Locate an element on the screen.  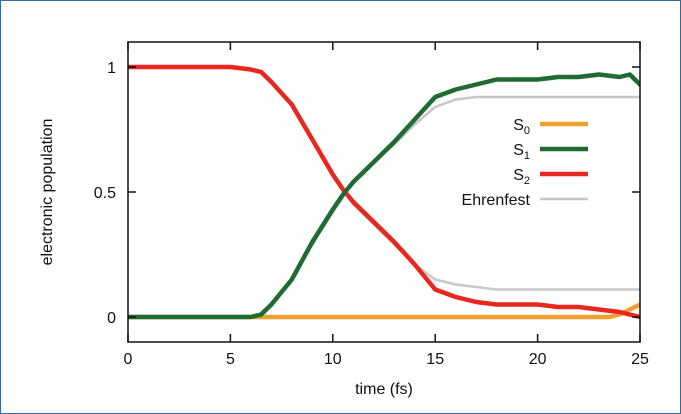
legend-label: S0 is located at coordinates (521, 127).